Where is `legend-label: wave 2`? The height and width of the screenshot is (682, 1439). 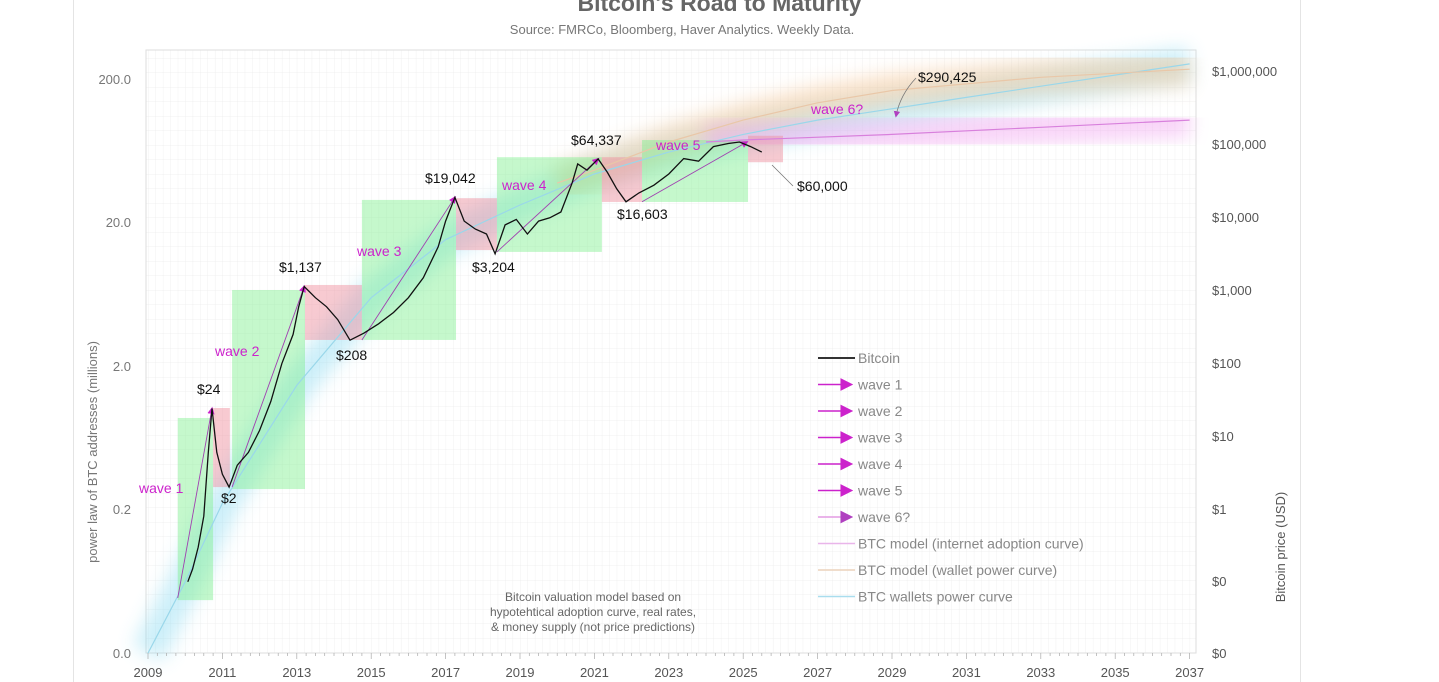
legend-label: wave 2 is located at coordinates (880, 411).